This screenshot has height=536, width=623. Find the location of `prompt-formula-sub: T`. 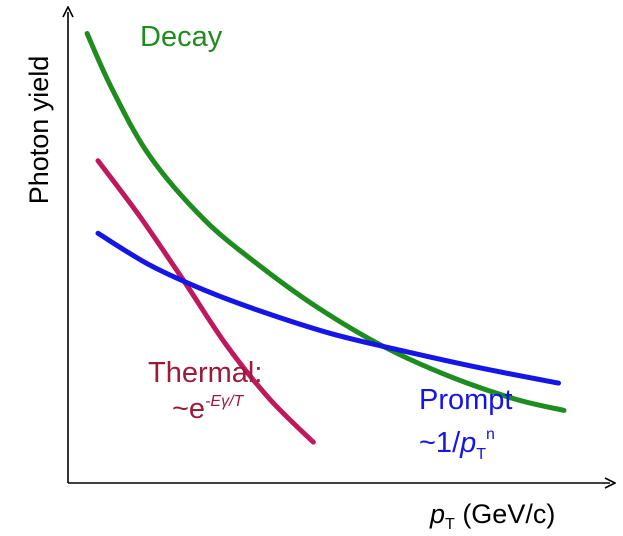

prompt-formula-sub: T is located at coordinates (481, 454).